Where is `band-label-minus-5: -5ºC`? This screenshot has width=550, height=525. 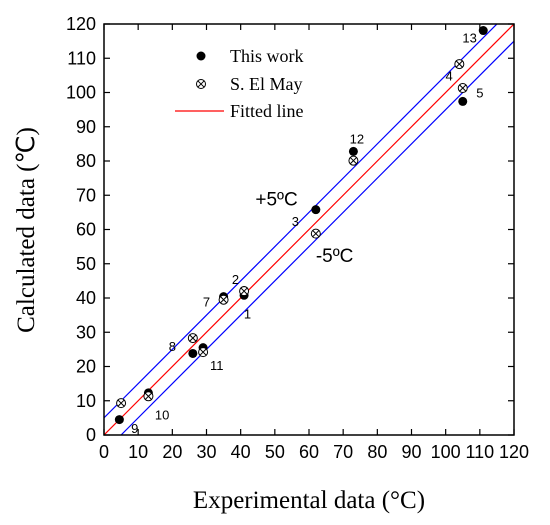 band-label-minus-5: -5ºC is located at coordinates (335, 256).